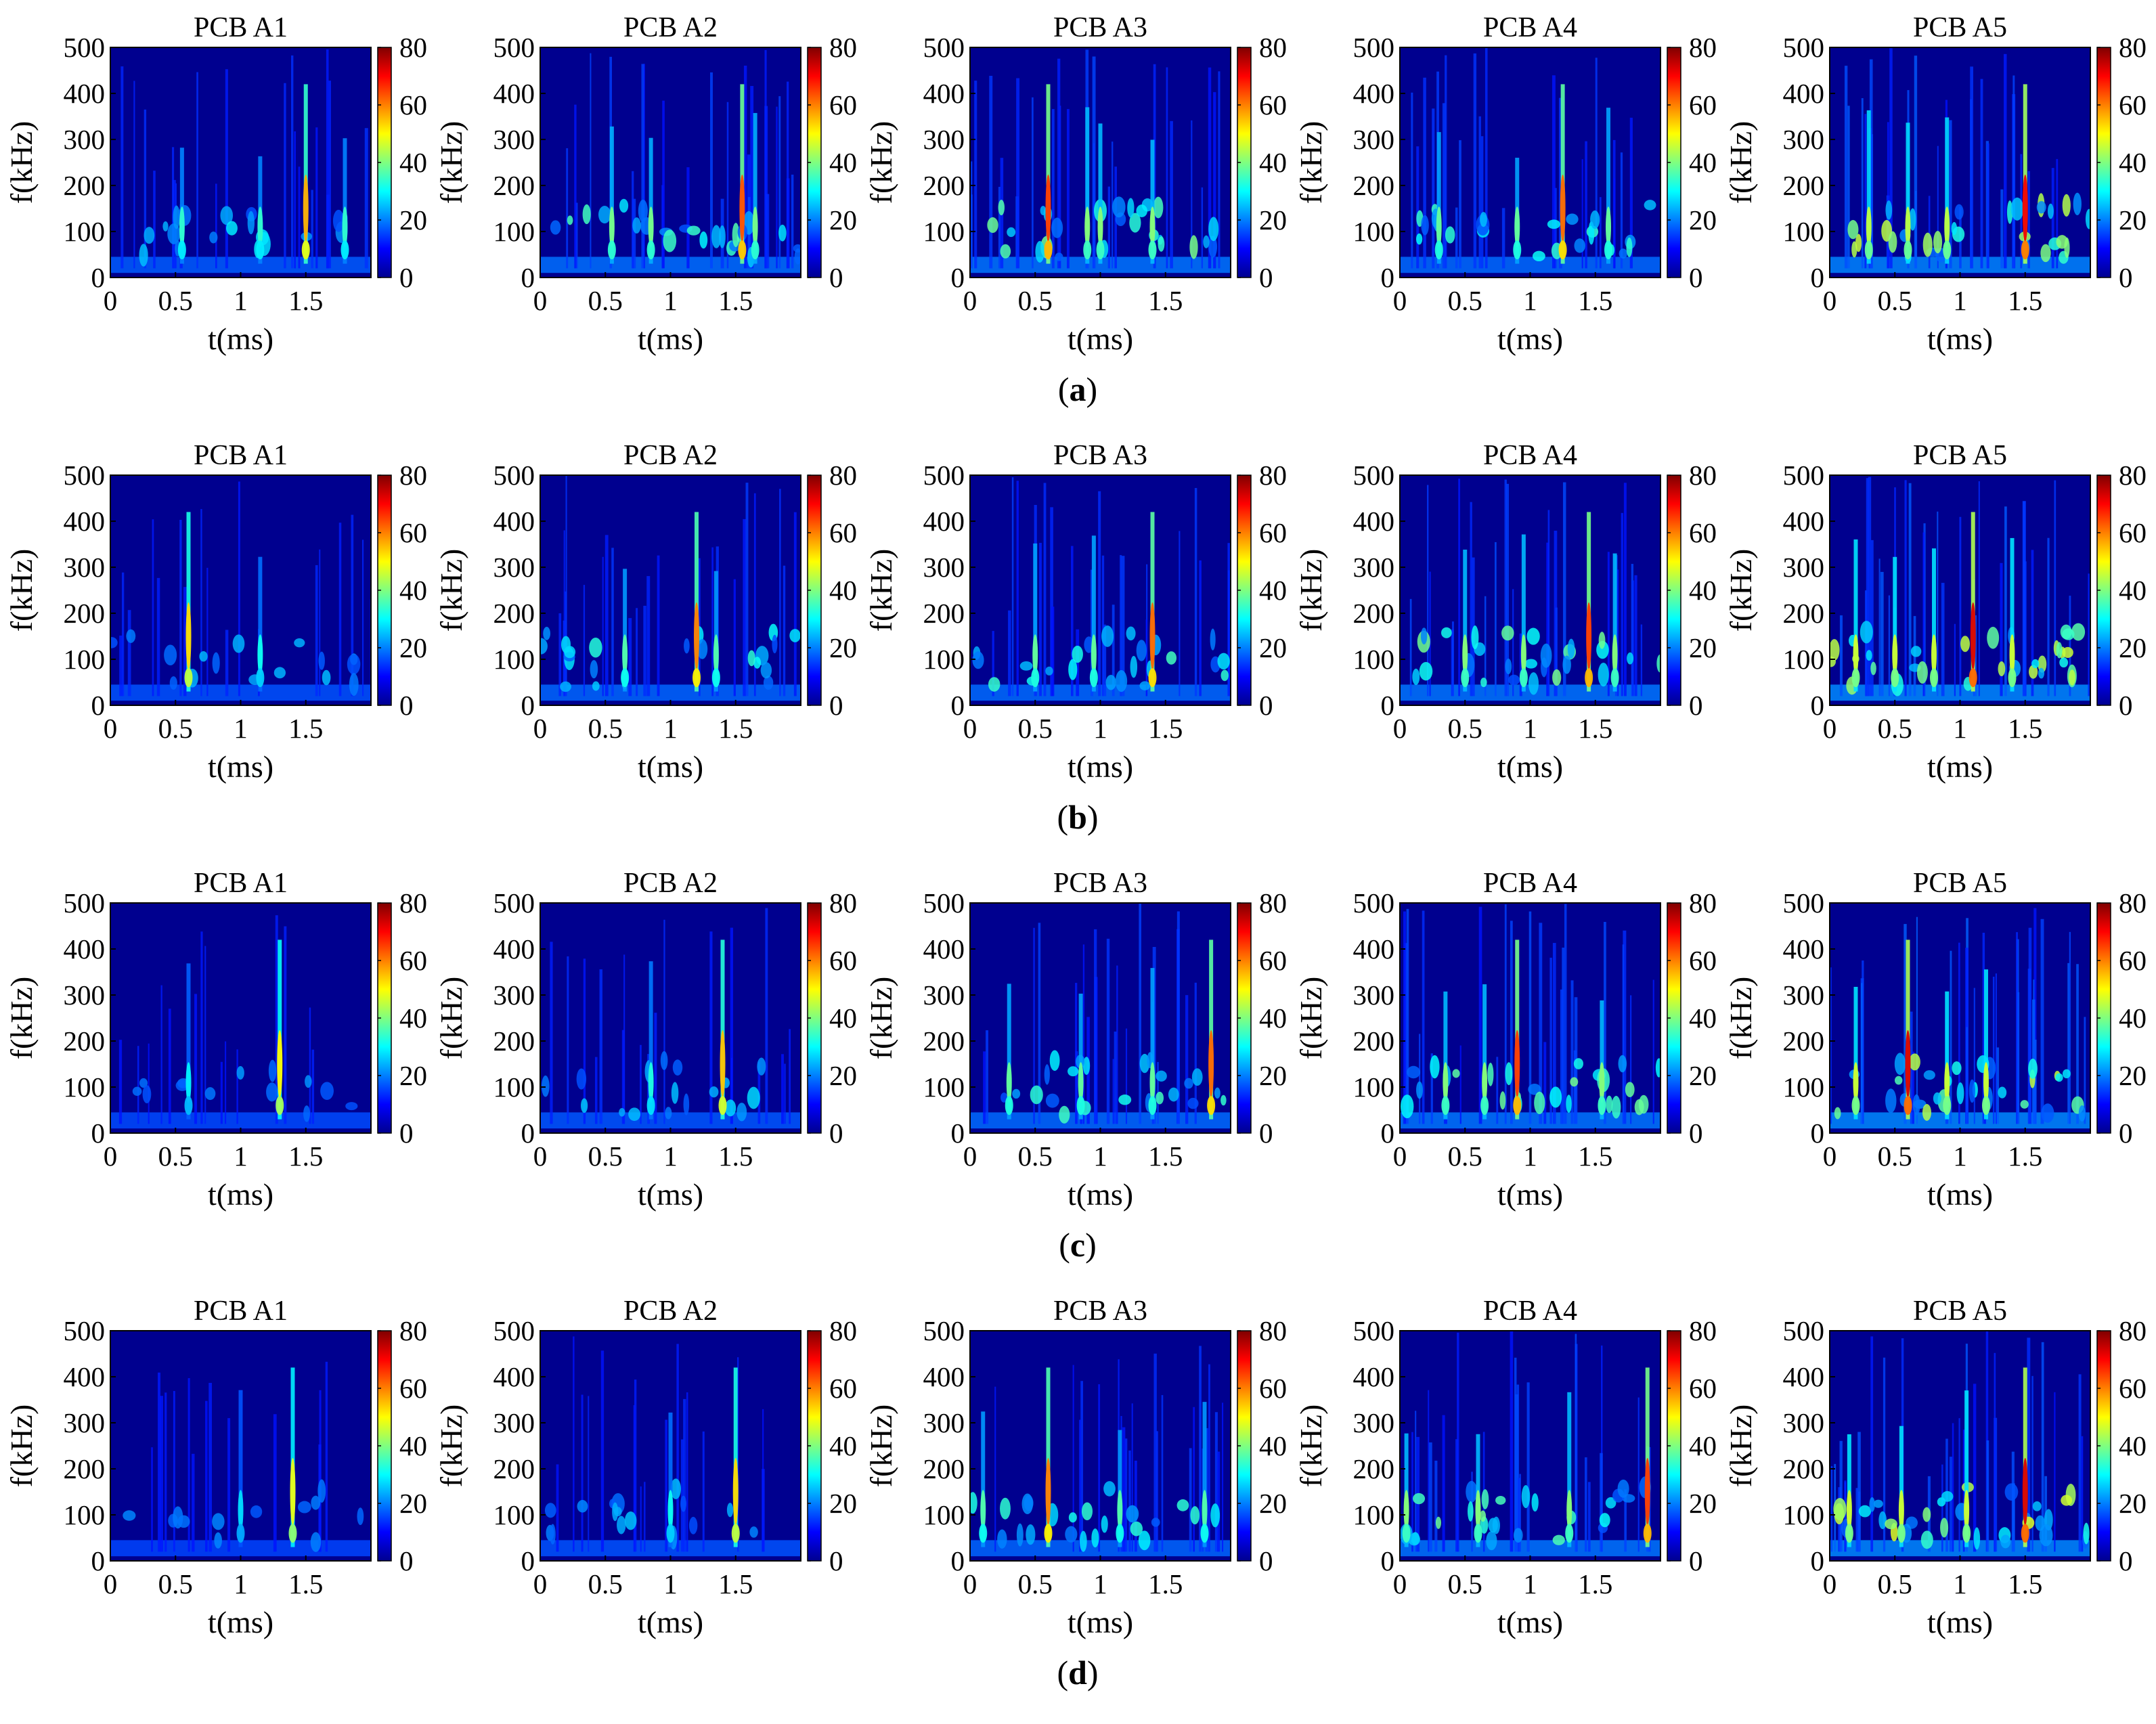 Image resolution: width=2156 pixels, height=1724 pixels. What do you see at coordinates (1530, 1622) in the screenshot?
I see `x-axis-label: t(ms)` at bounding box center [1530, 1622].